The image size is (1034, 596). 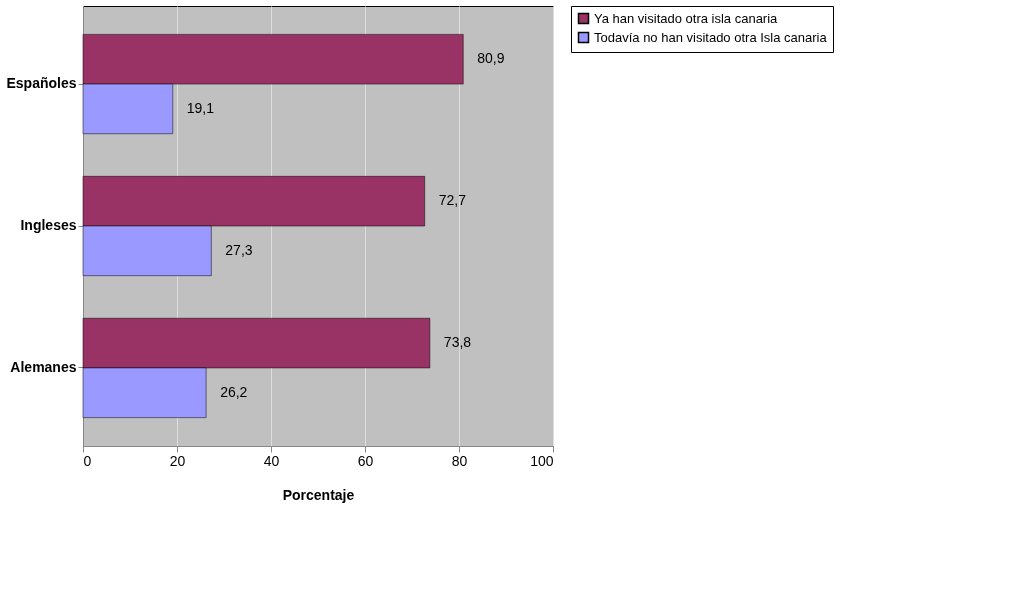 What do you see at coordinates (200, 107) in the screenshot?
I see `data-label: 19,1` at bounding box center [200, 107].